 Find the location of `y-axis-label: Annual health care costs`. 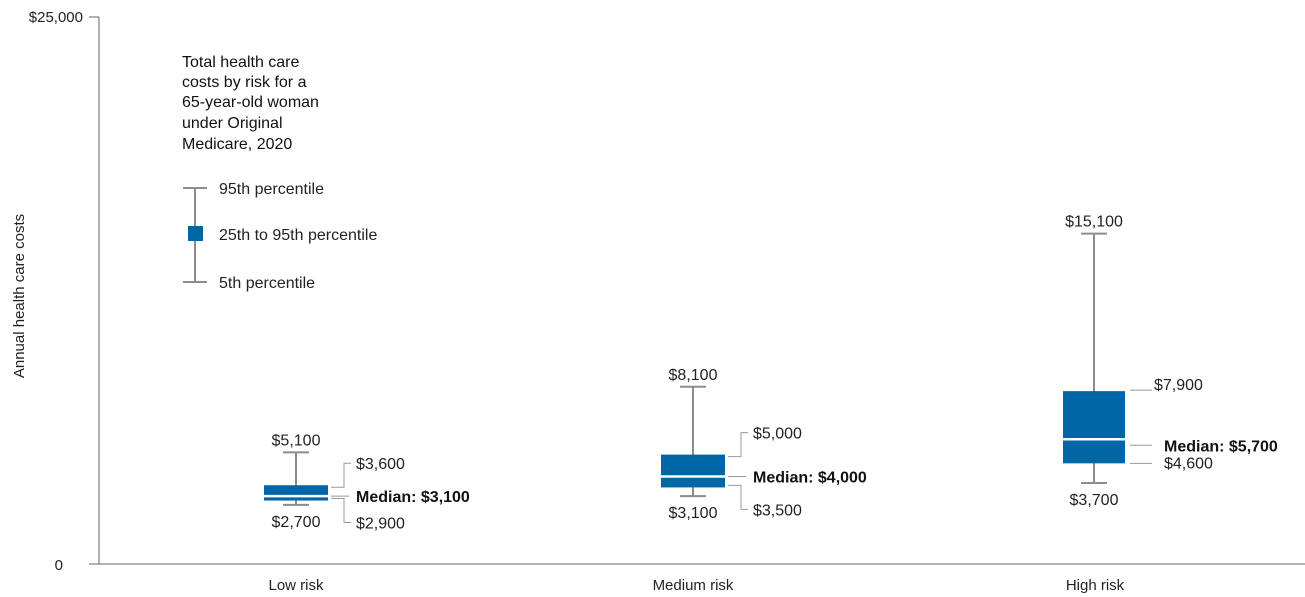

y-axis-label: Annual health care costs is located at coordinates (19, 296).